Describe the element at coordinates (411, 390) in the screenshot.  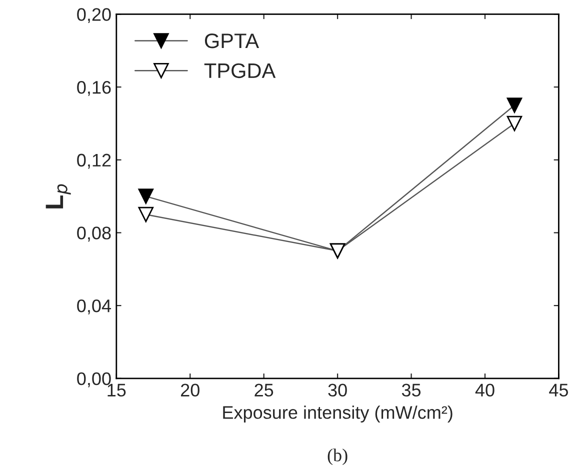
I see `x-tick-label: 35` at that location.